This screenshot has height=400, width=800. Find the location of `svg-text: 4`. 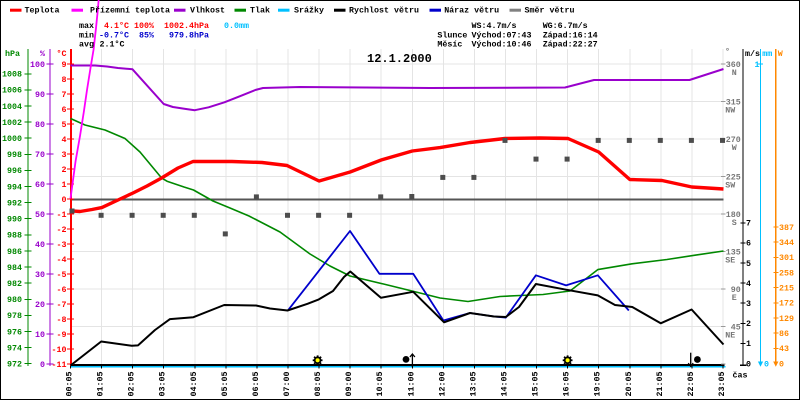

svg-text: 4 is located at coordinates (748, 284).